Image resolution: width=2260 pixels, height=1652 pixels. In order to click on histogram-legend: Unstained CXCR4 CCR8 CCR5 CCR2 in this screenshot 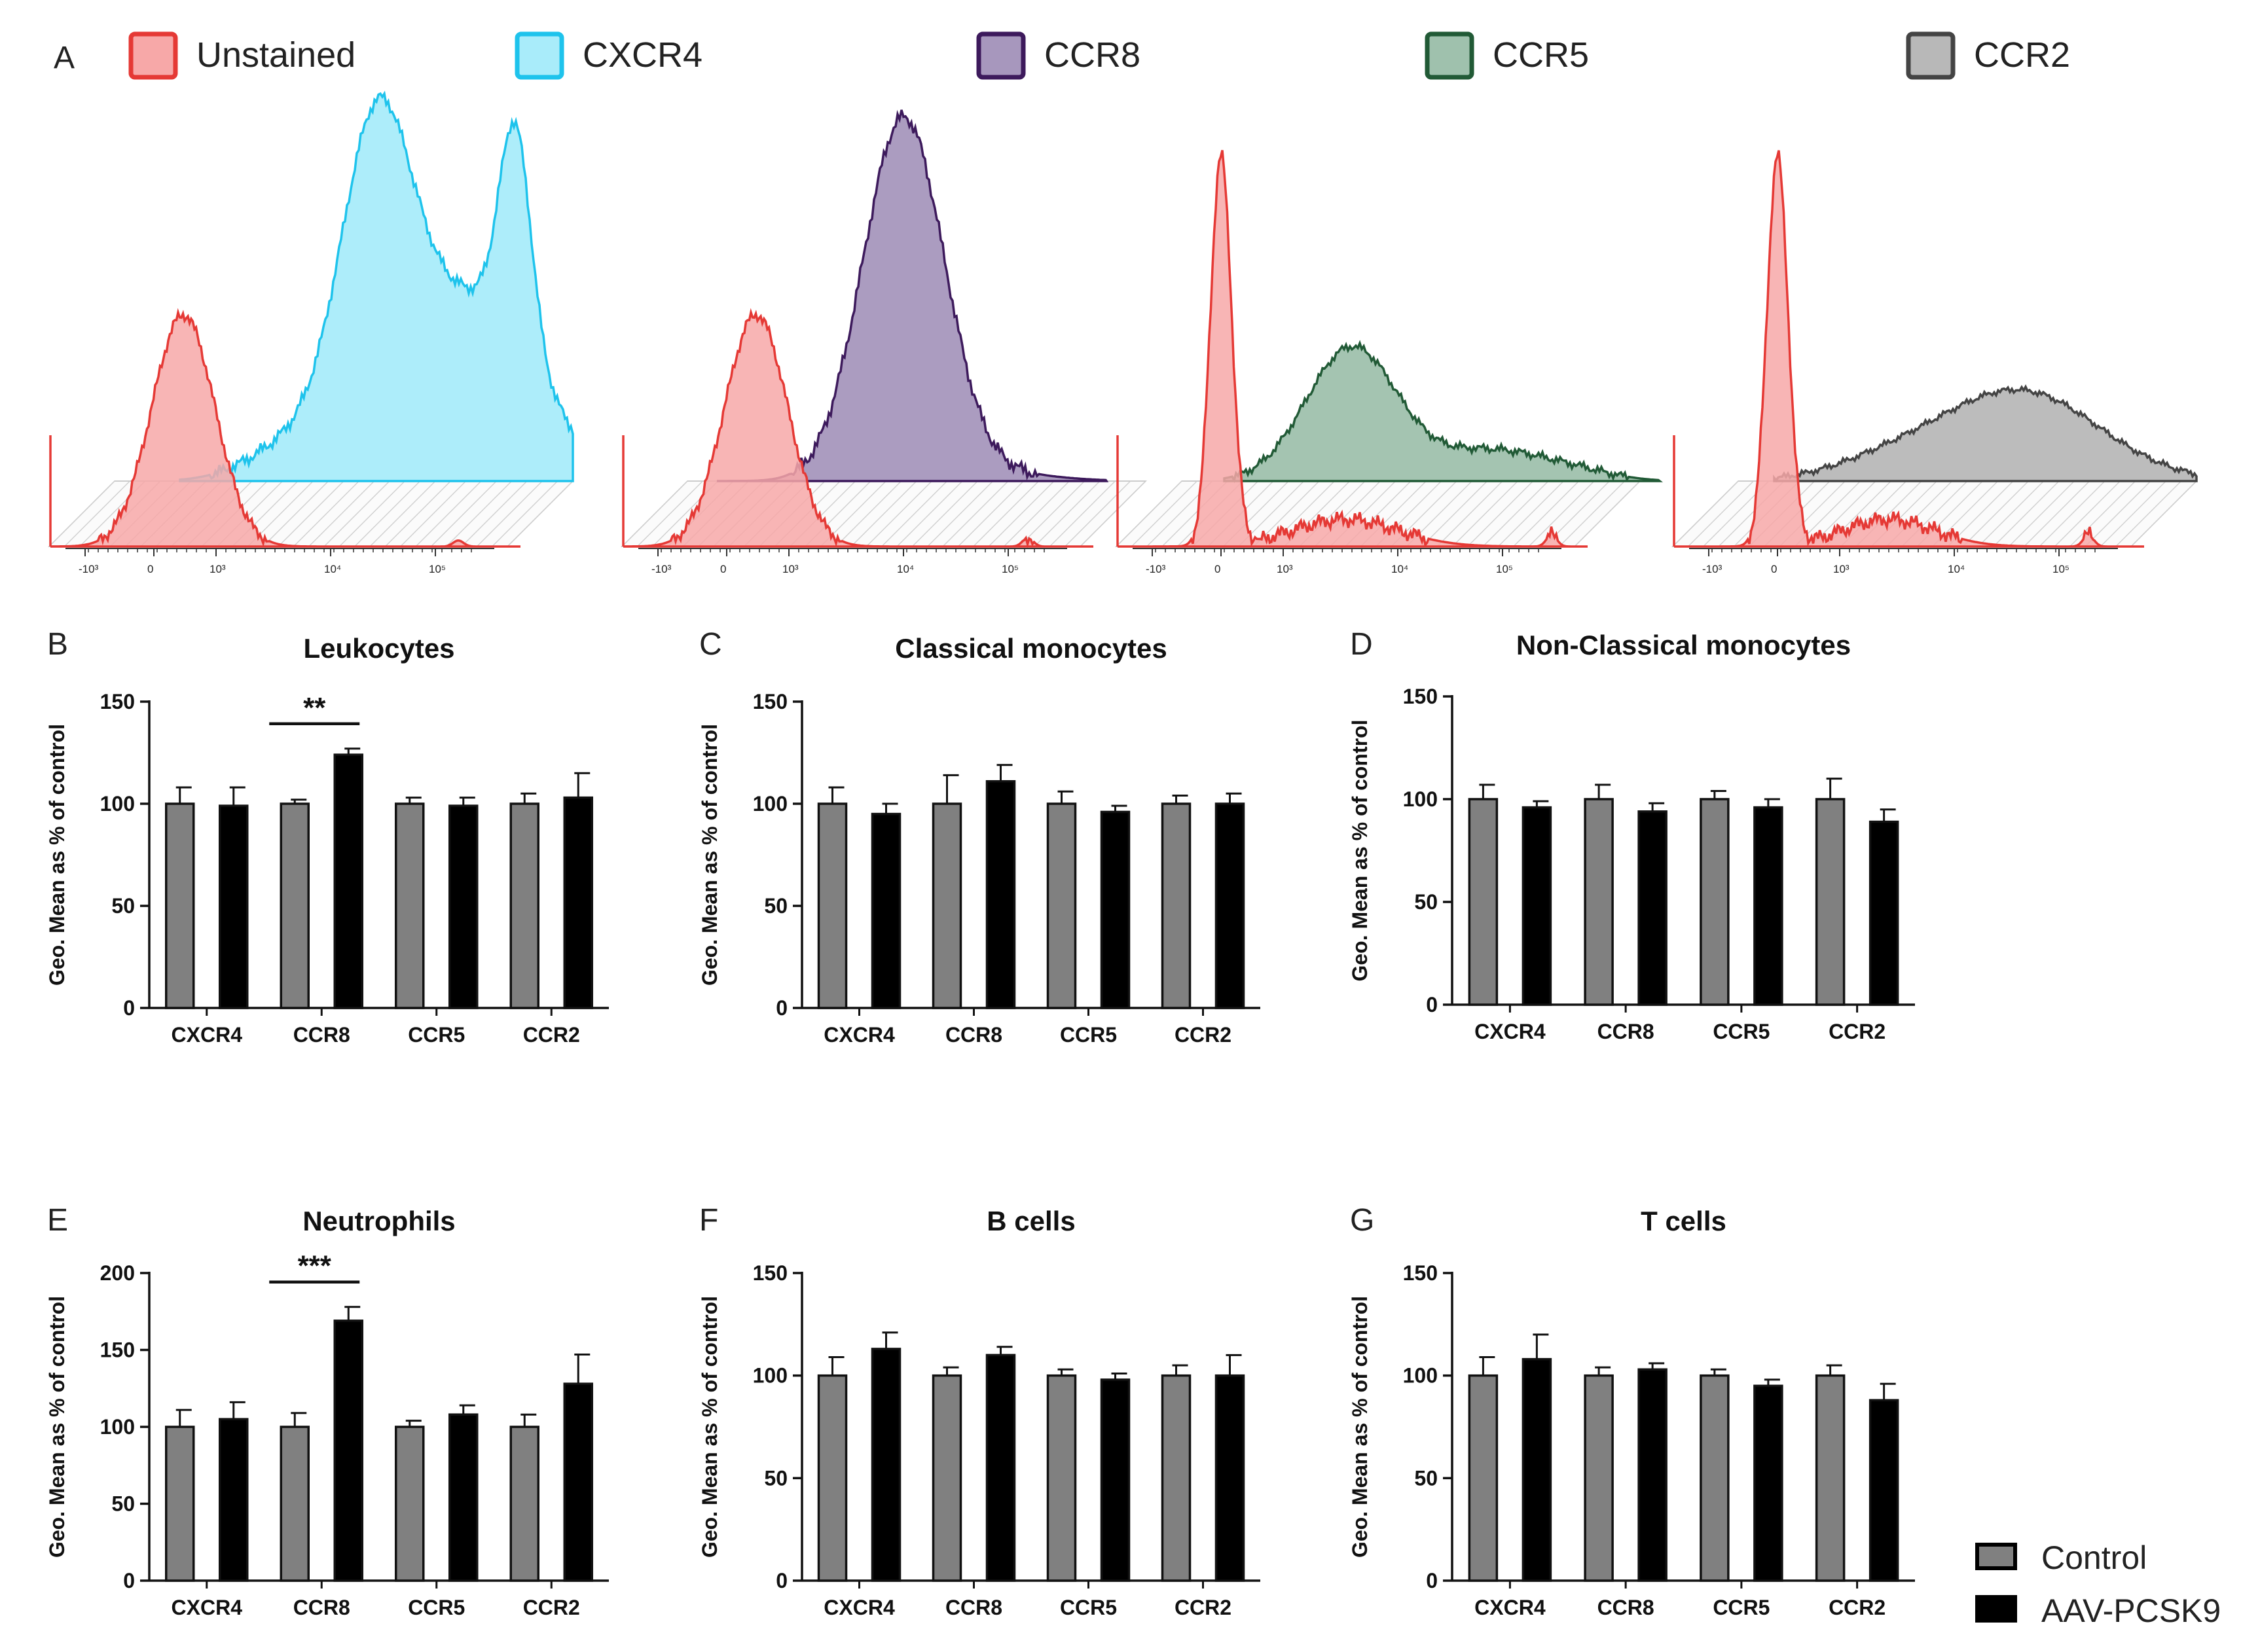, I will do `click(1099, 55)`.